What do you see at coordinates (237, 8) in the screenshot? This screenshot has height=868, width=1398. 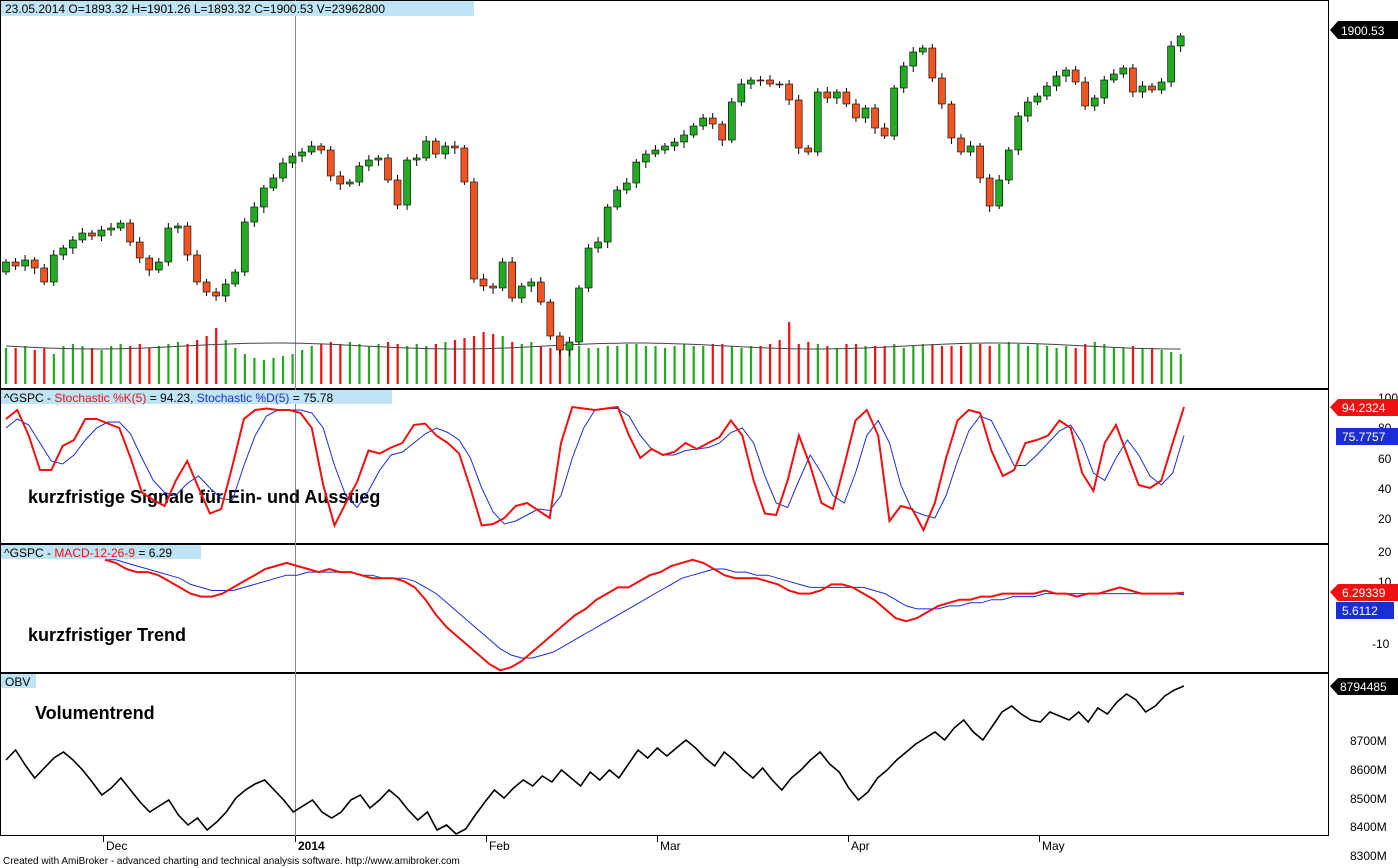 I see `price-header-bg` at bounding box center [237, 8].